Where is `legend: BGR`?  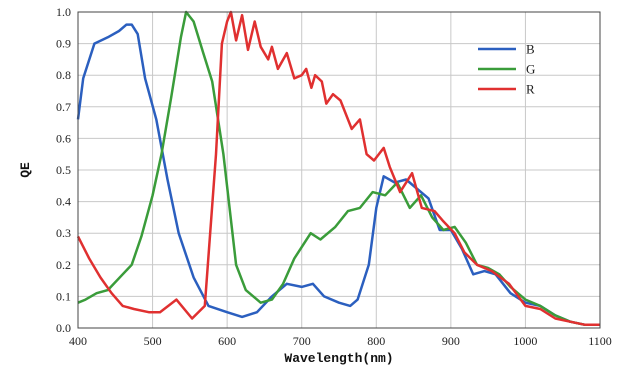 legend: BGR is located at coordinates (506, 69).